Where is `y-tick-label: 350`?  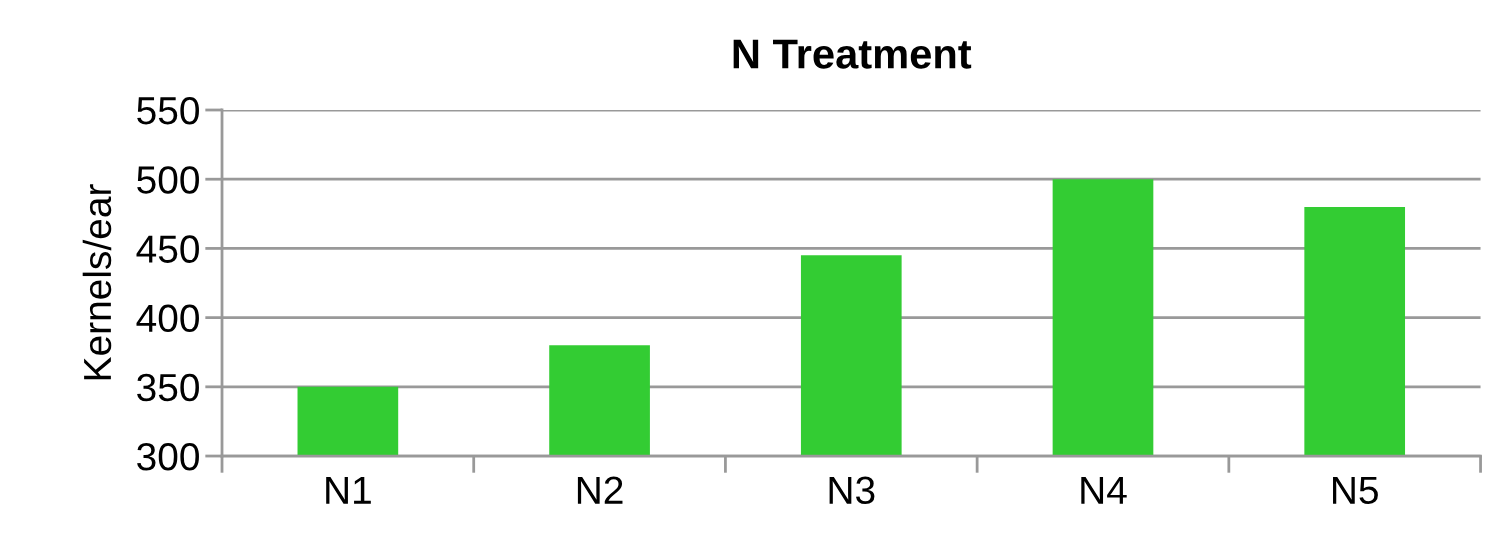 y-tick-label: 350 is located at coordinates (168, 387).